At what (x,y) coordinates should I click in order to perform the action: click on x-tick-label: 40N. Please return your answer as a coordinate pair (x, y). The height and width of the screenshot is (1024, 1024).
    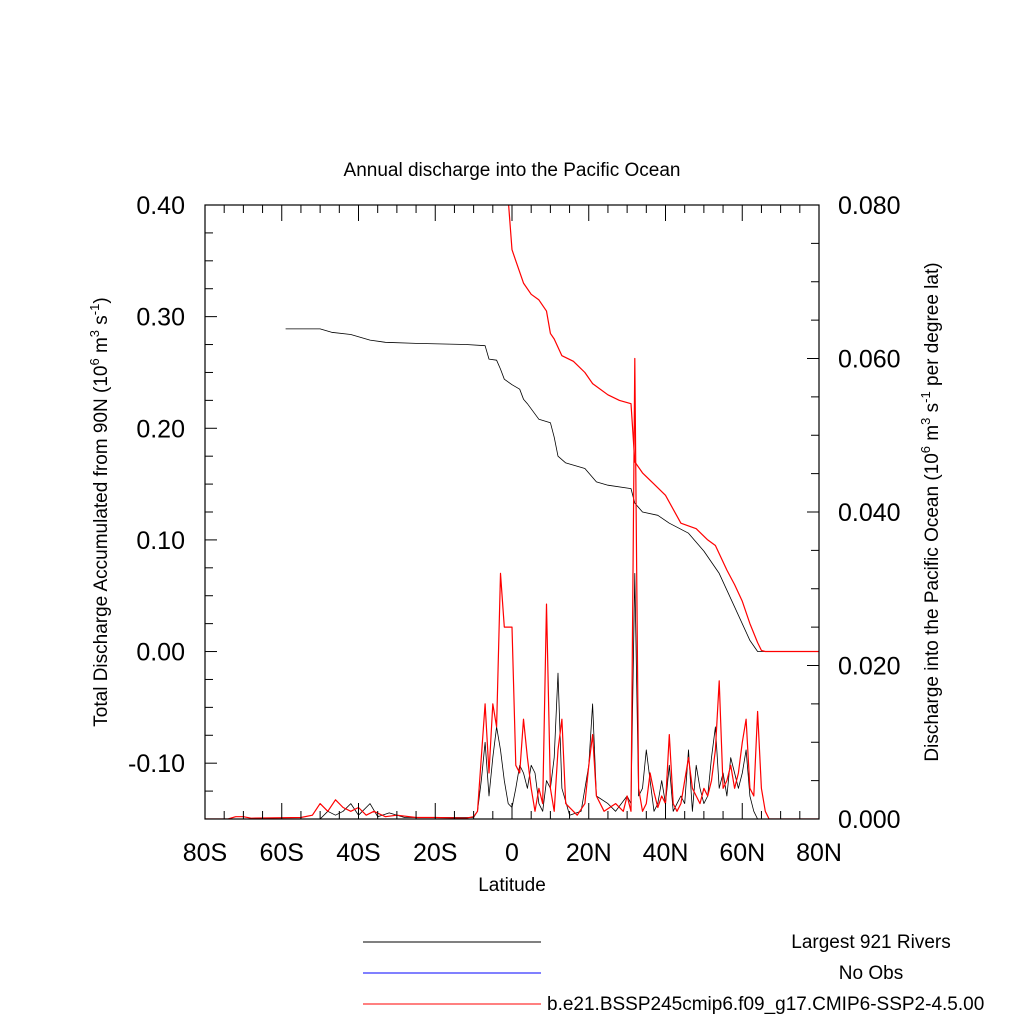
    Looking at the image, I should click on (666, 853).